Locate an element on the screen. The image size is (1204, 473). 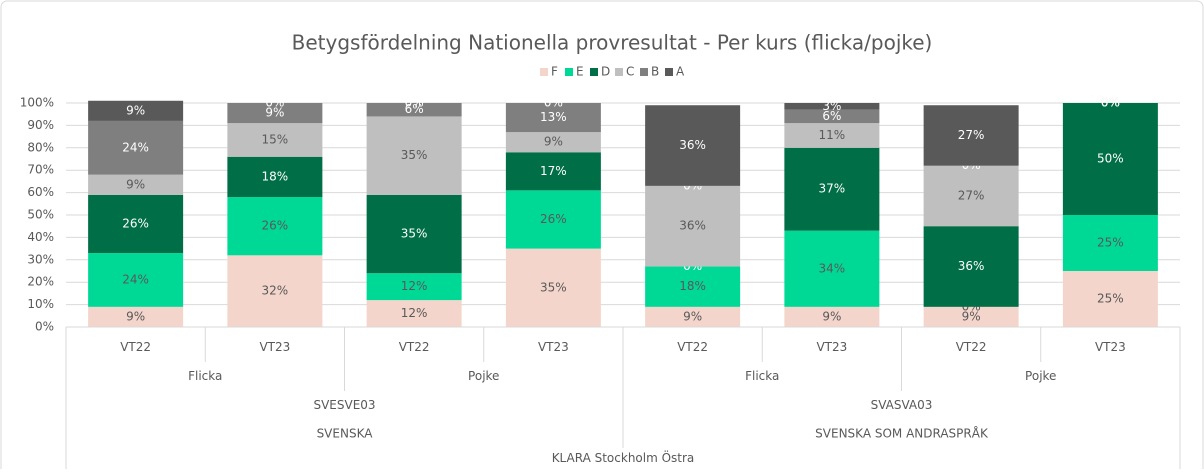
group-label: SVENSKA is located at coordinates (345, 434).